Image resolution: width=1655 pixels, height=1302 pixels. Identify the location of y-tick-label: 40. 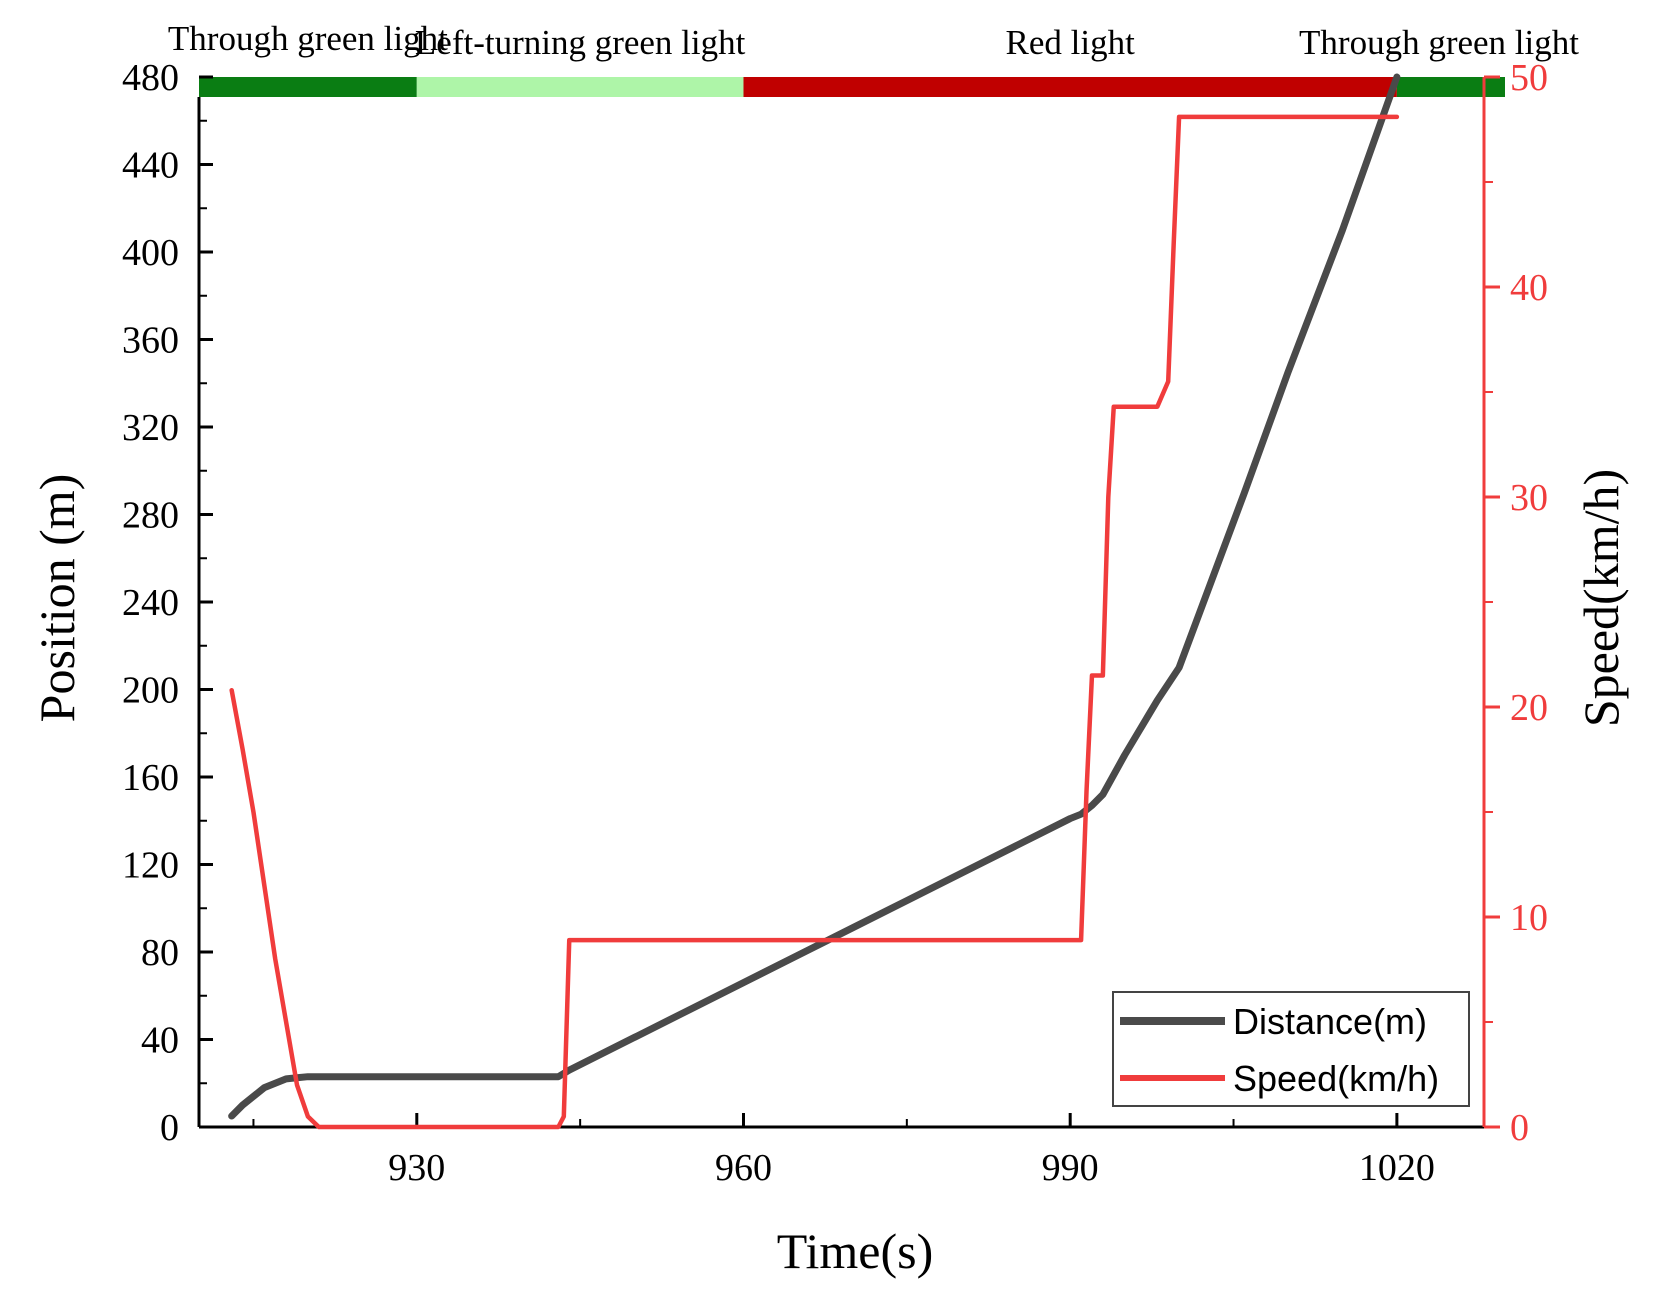
(160, 1041).